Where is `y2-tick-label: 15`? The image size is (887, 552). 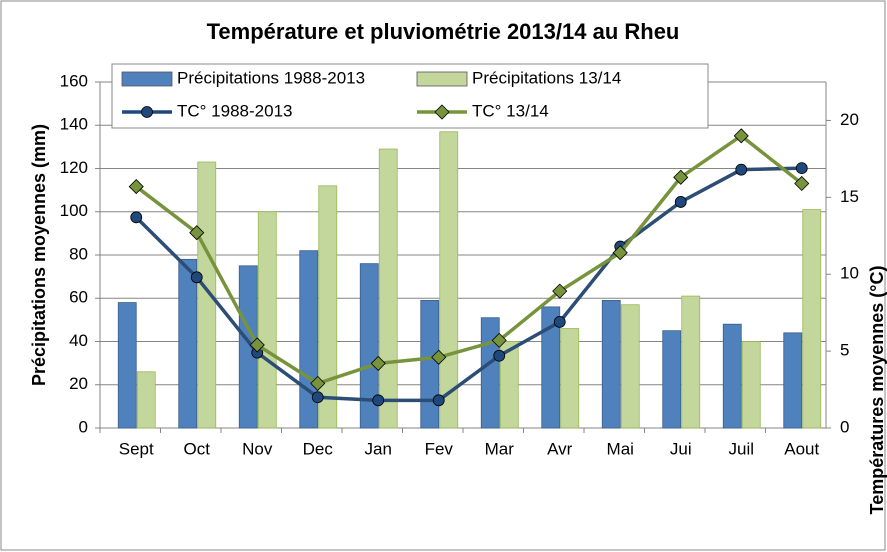 y2-tick-label: 15 is located at coordinates (849, 196).